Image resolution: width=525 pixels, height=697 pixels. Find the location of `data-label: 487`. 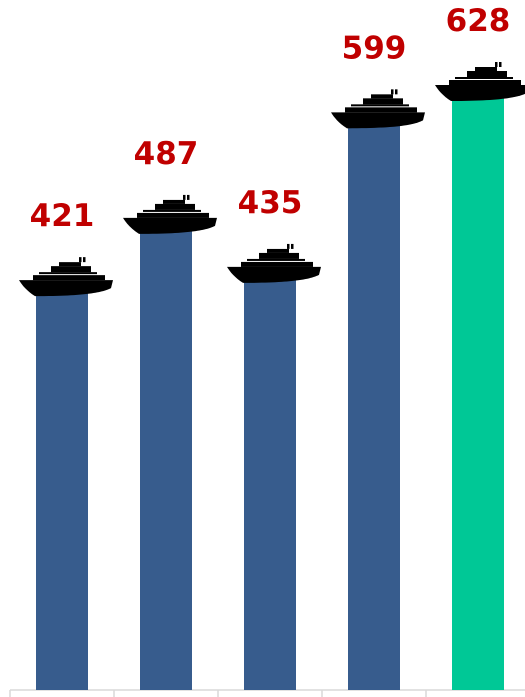

data-label: 487 is located at coordinates (166, 154).